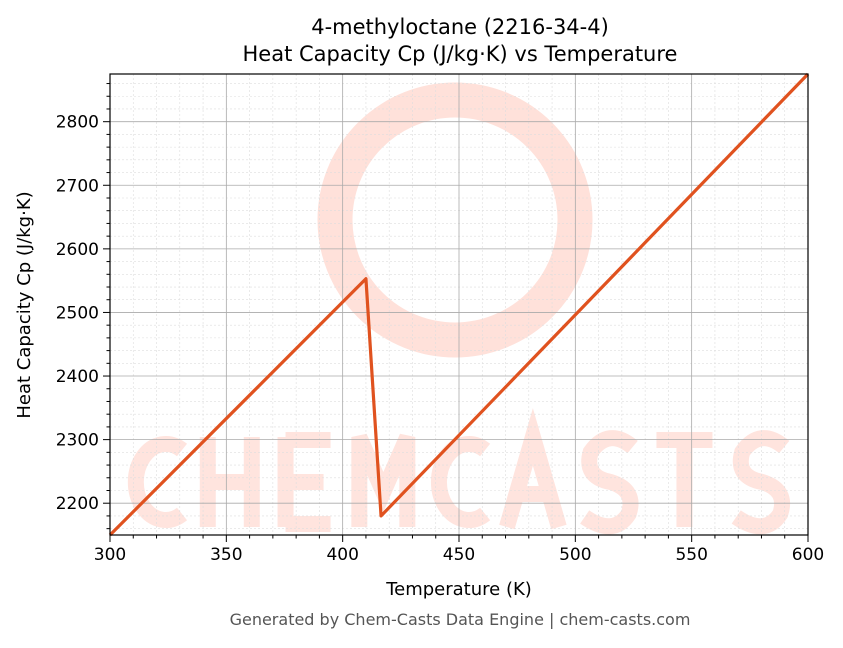  Describe the element at coordinates (226, 555) in the screenshot. I see `x-tick-label: 350` at that location.